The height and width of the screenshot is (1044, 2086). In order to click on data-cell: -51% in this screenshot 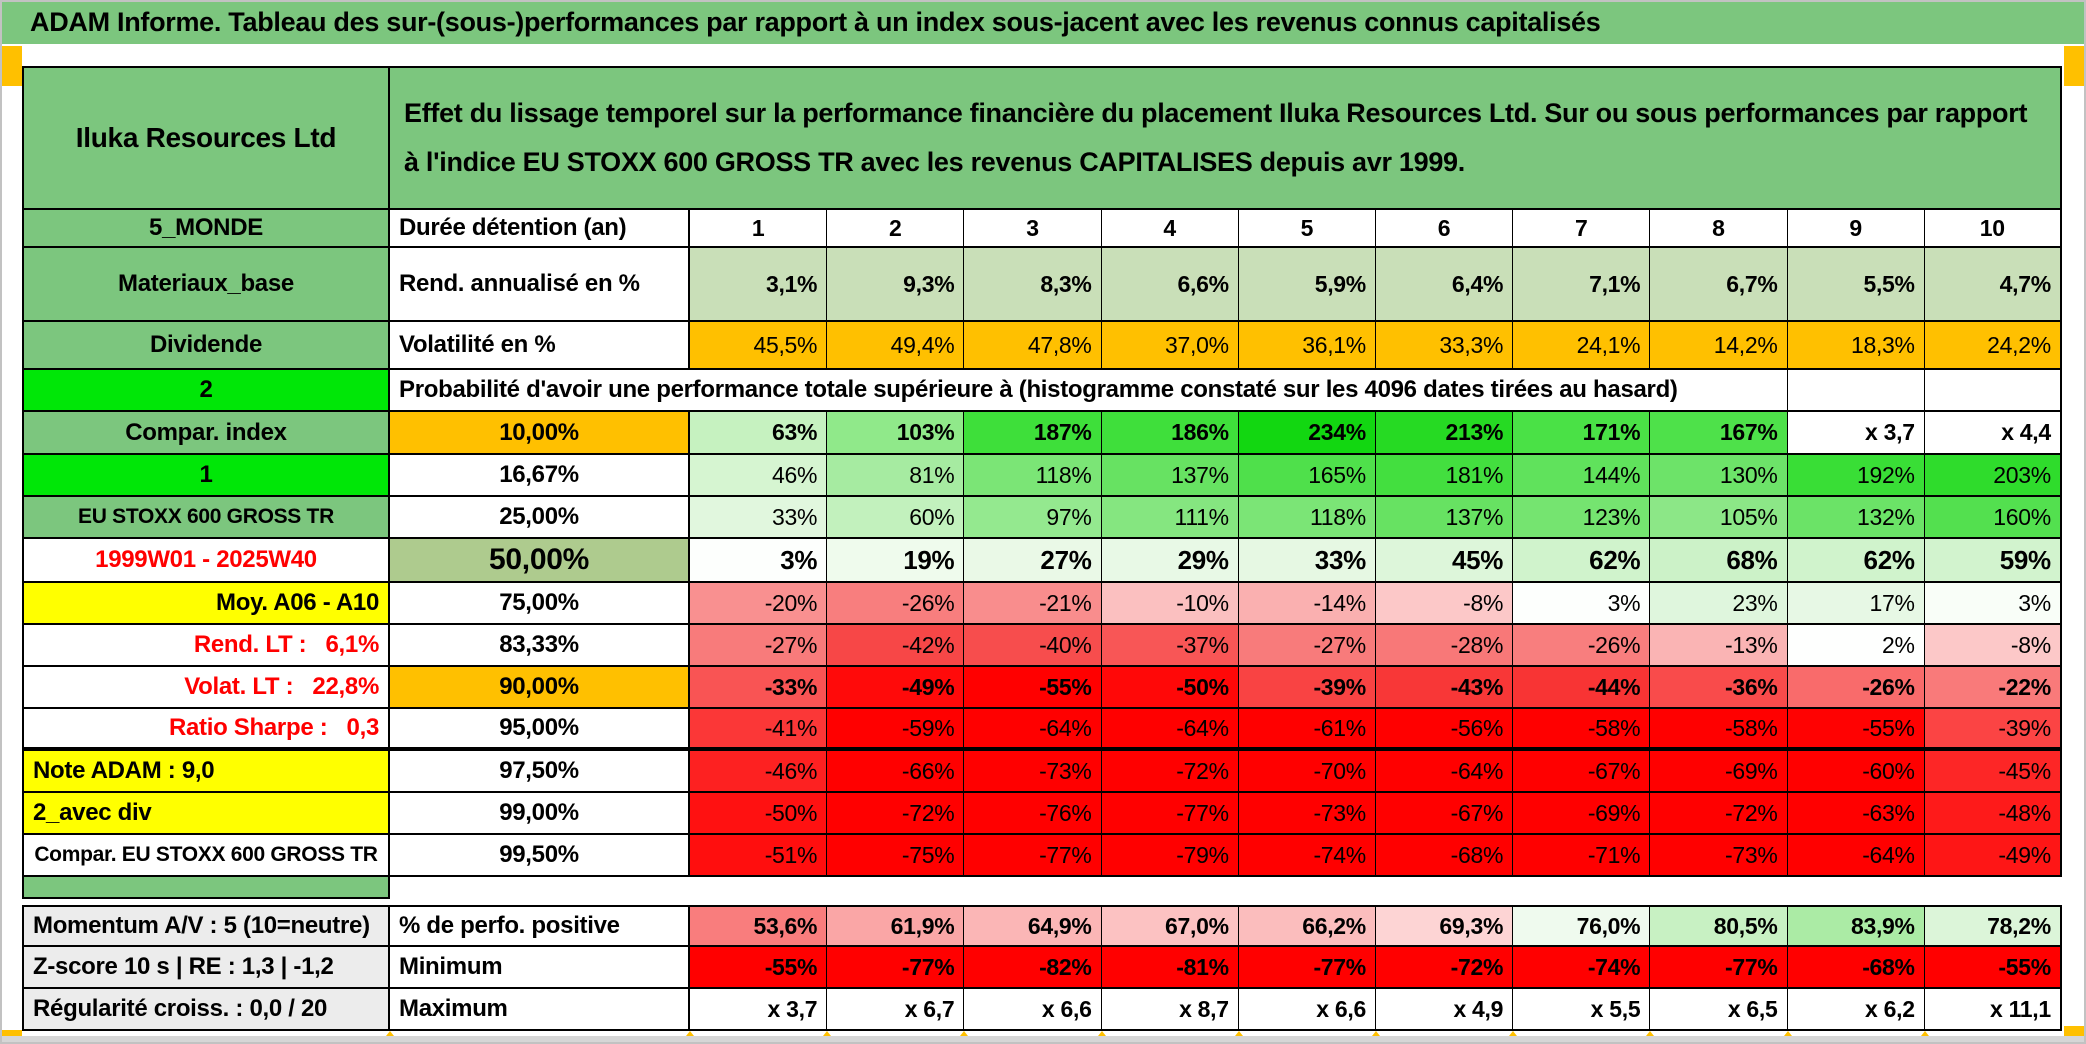, I will do `click(759, 856)`.